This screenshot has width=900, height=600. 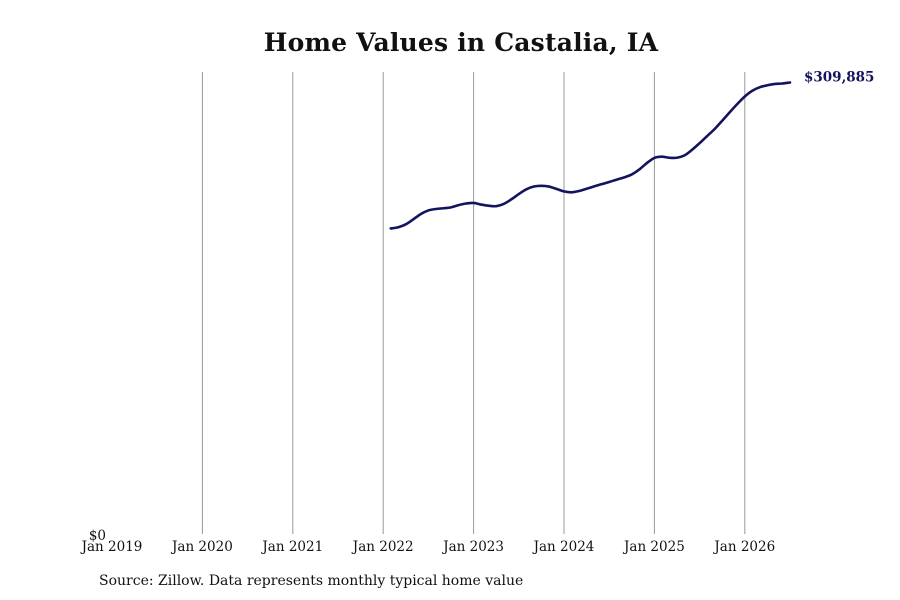 What do you see at coordinates (111, 547) in the screenshot?
I see `x-tick-label: Jan 2019` at bounding box center [111, 547].